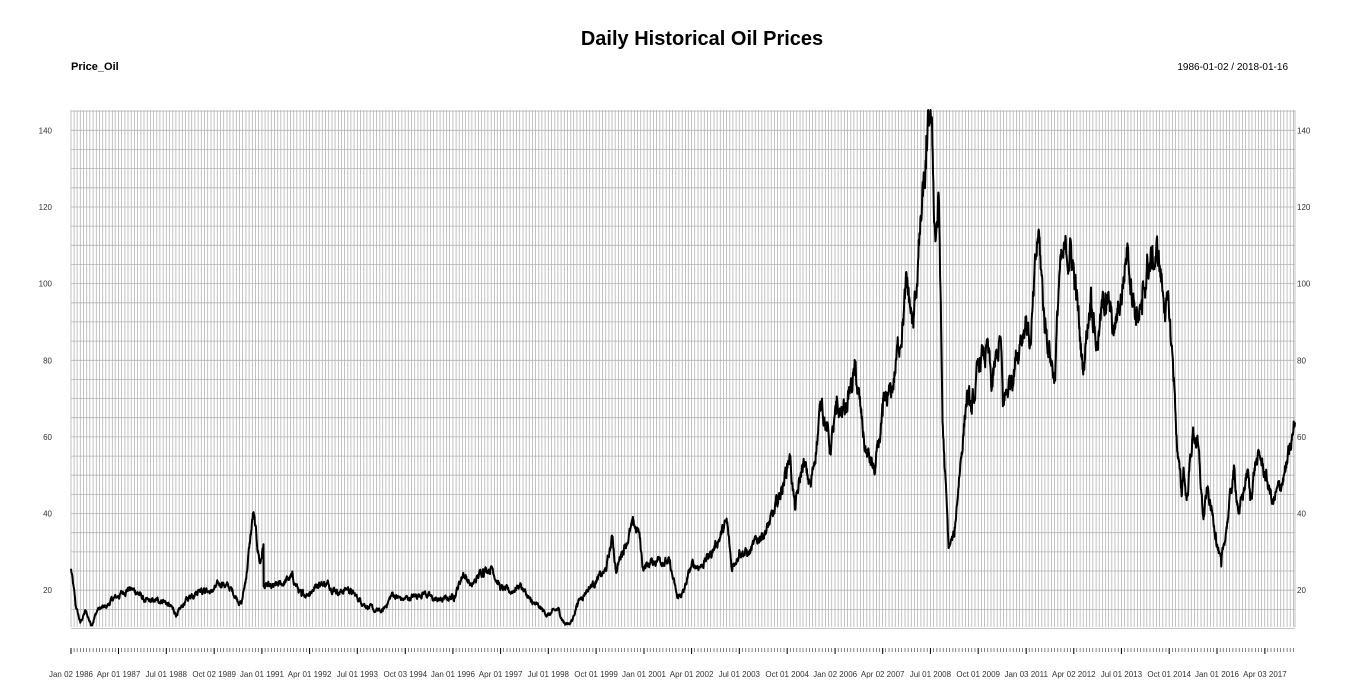 The height and width of the screenshot is (685, 1366). What do you see at coordinates (978, 674) in the screenshot?
I see `x-tick-label: Oct 01 2009` at bounding box center [978, 674].